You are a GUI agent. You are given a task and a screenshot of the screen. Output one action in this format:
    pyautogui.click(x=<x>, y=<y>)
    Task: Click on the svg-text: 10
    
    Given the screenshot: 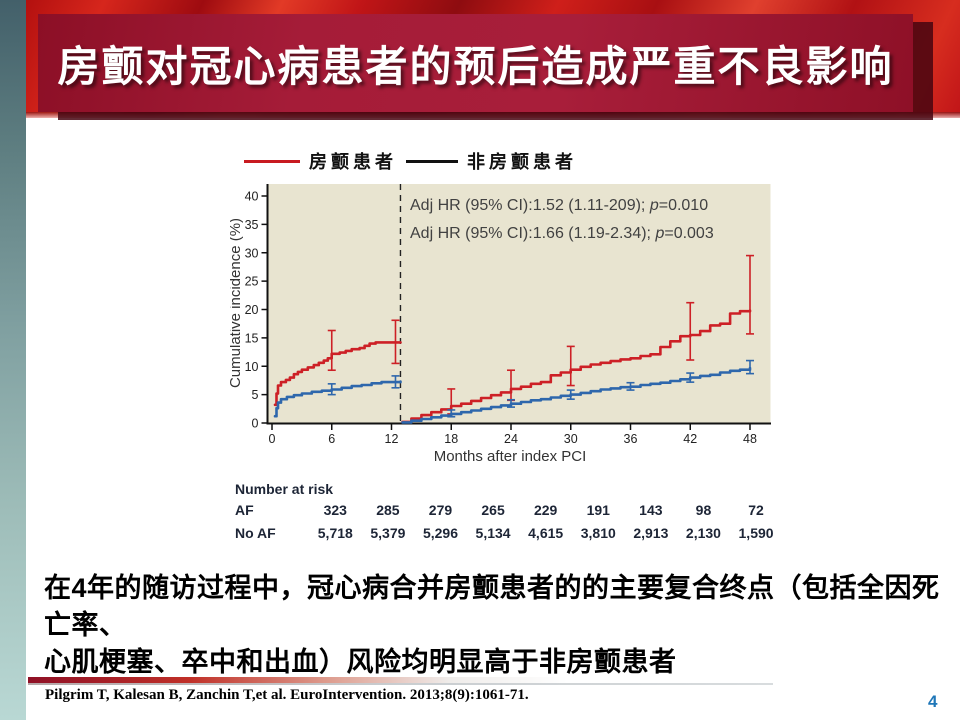 What is the action you would take?
    pyautogui.click(x=252, y=367)
    